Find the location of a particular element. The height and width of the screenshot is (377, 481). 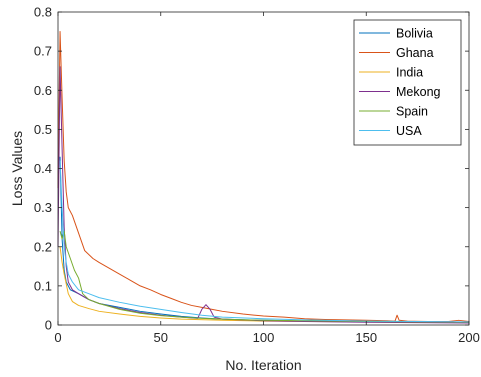

y-tick-label: 0.8 is located at coordinates (43, 12).